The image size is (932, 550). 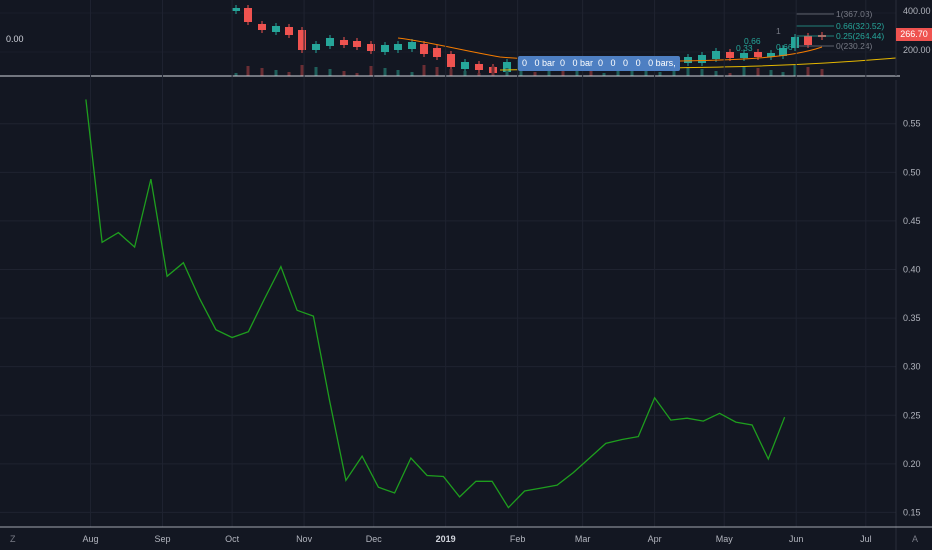 I want to click on candlesticks, so click(x=529, y=40).